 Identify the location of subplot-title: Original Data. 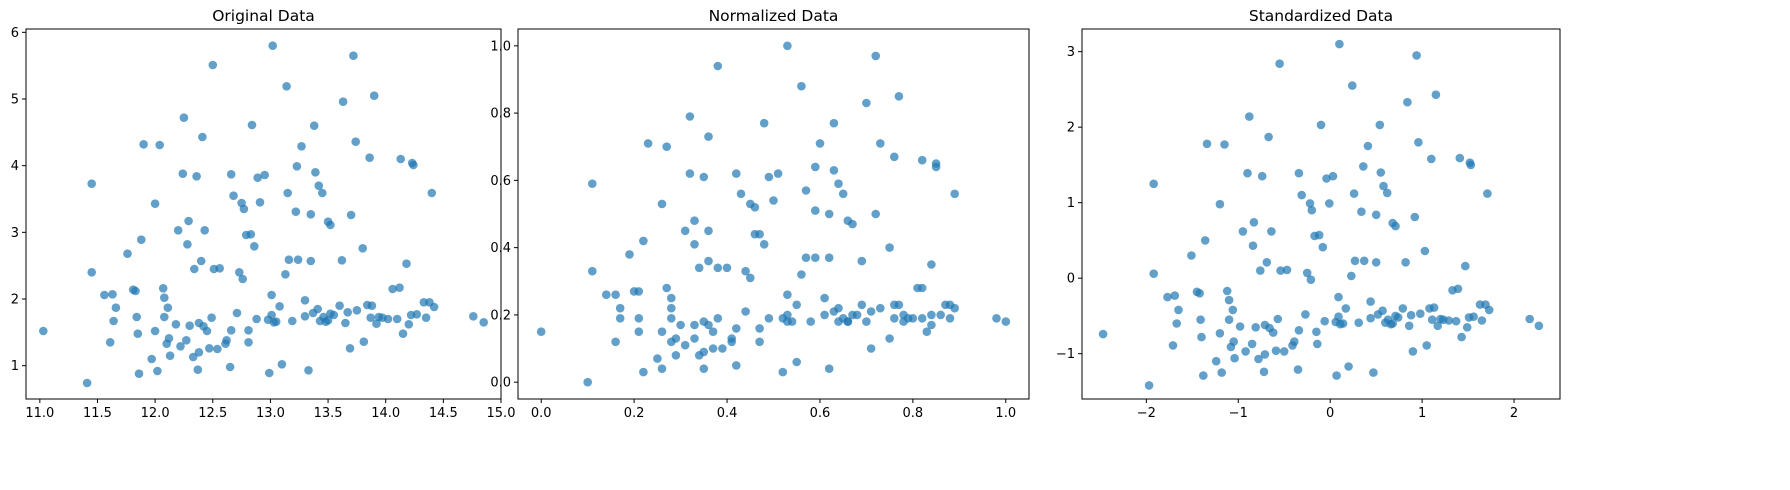
(263, 16).